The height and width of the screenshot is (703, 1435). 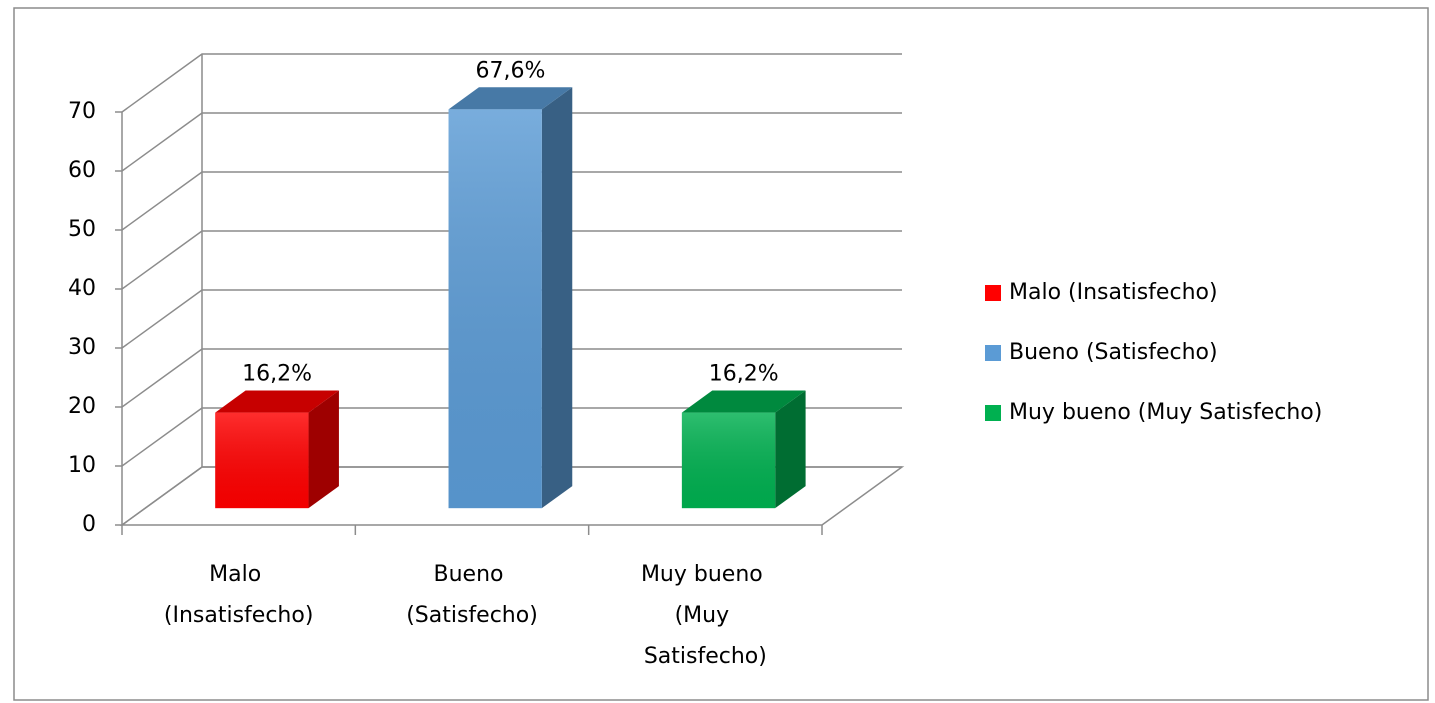 I want to click on legend-label: Bueno (Satisfecho), so click(x=1113, y=352).